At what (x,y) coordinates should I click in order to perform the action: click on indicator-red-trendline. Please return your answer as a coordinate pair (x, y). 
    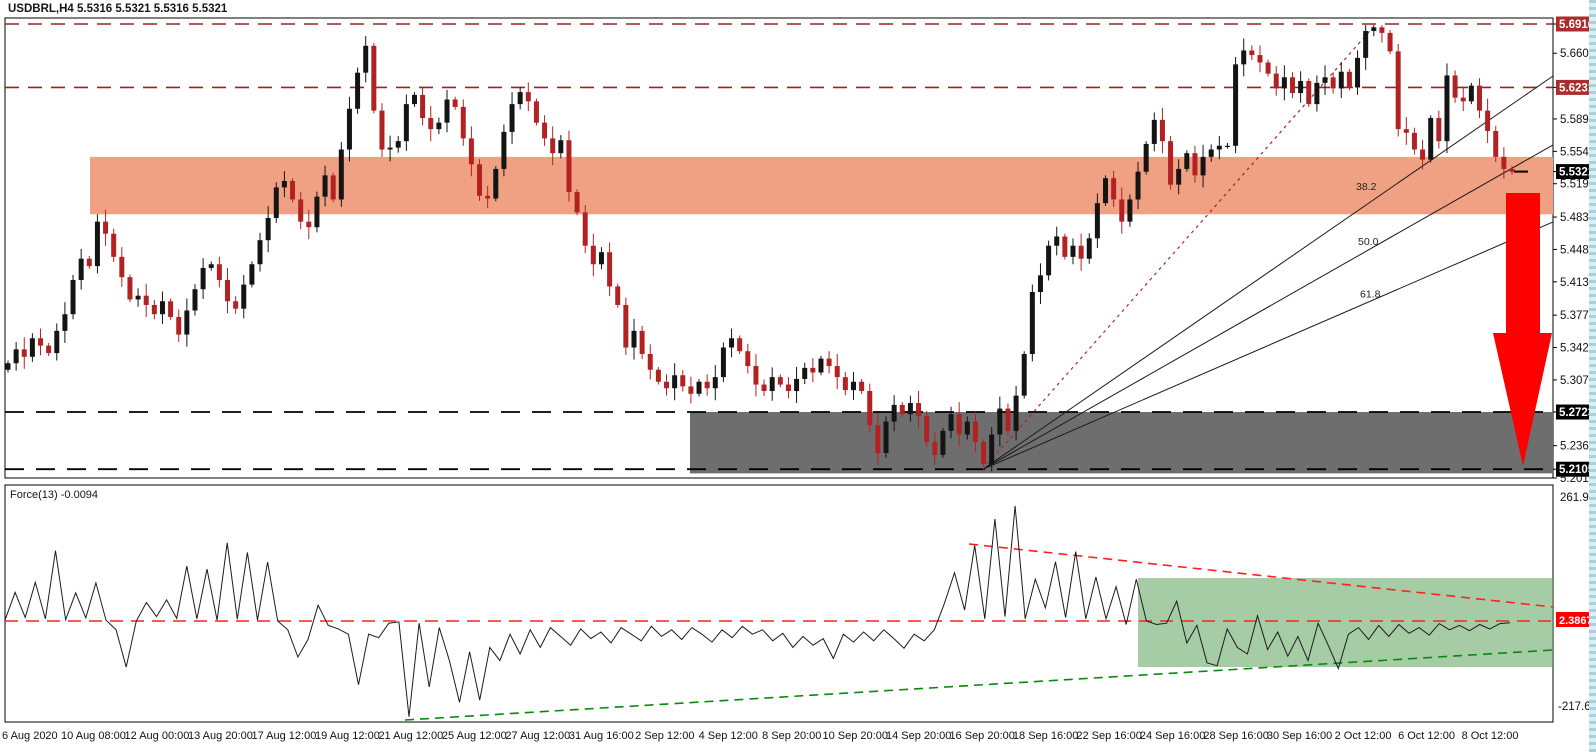
    Looking at the image, I should click on (1261, 575).